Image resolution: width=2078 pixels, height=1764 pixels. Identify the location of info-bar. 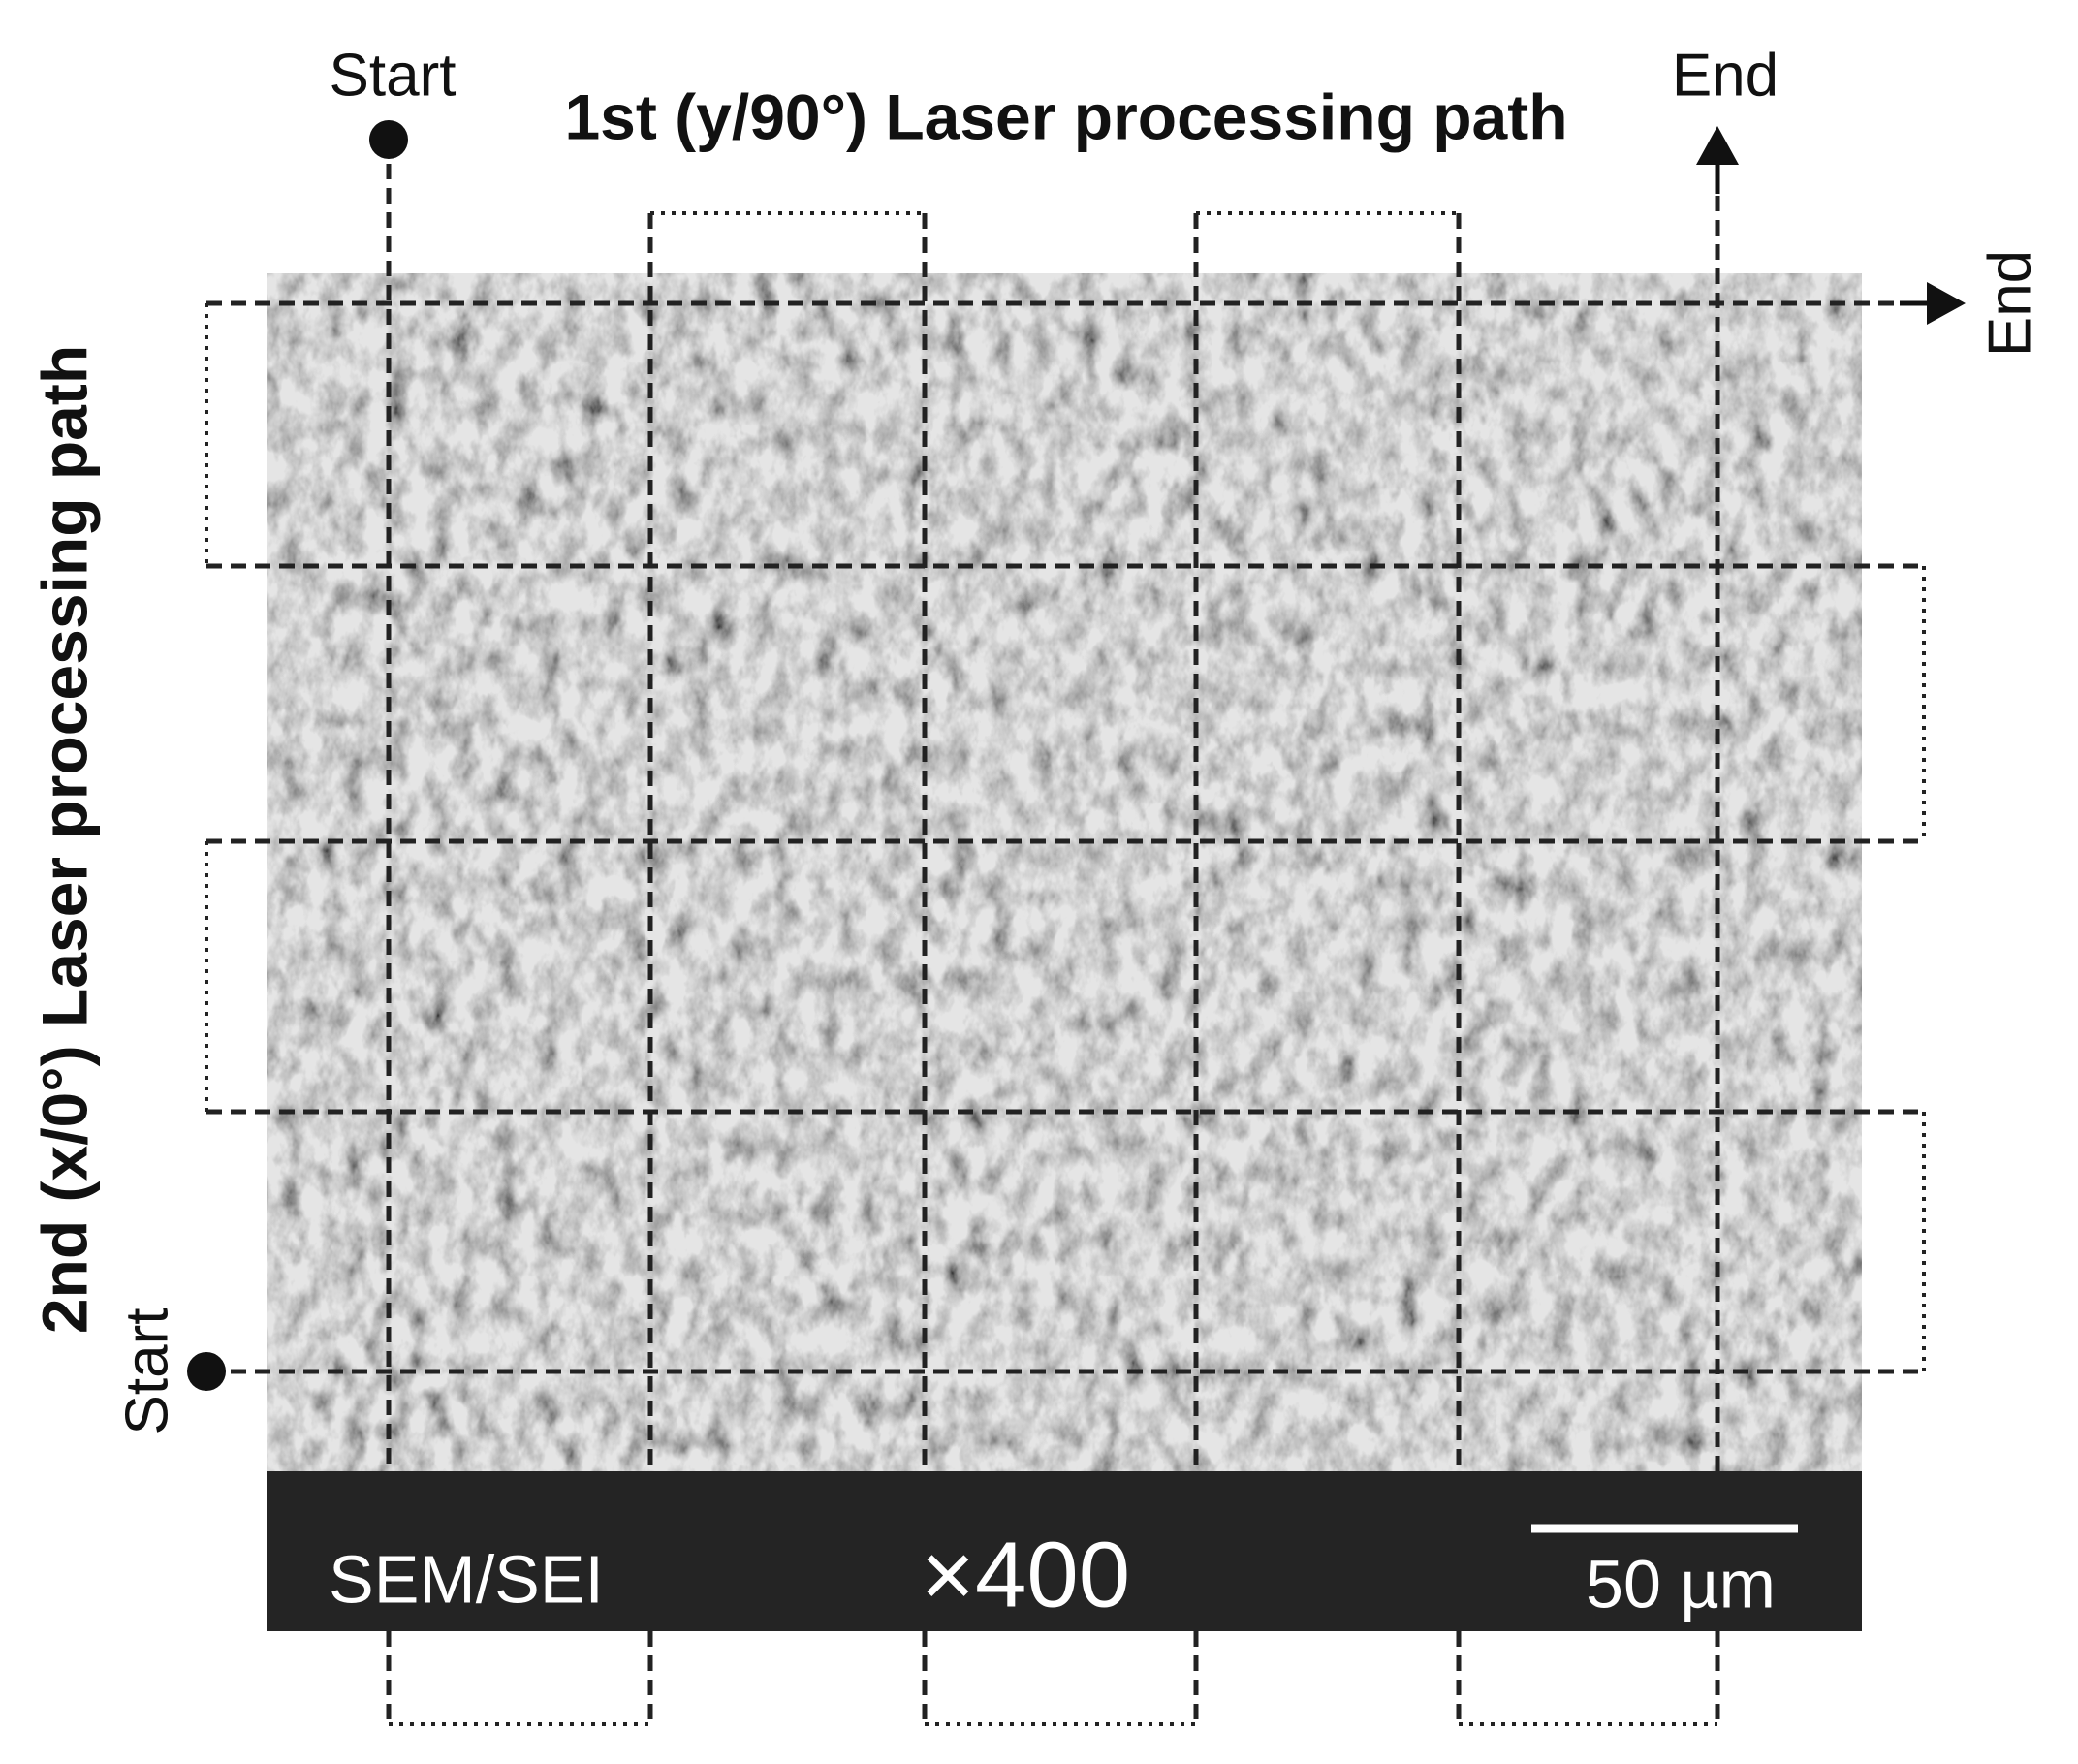
(1064, 1551).